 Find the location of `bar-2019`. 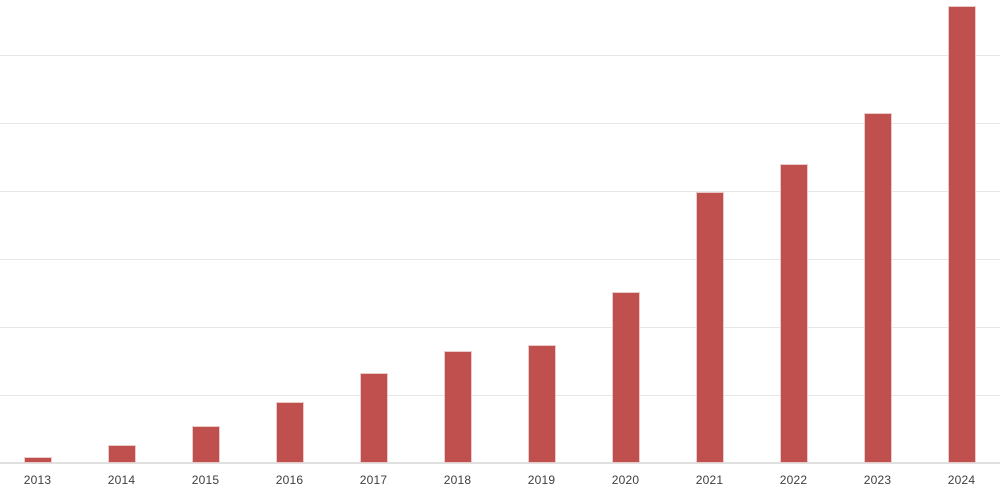

bar-2019 is located at coordinates (541, 404).